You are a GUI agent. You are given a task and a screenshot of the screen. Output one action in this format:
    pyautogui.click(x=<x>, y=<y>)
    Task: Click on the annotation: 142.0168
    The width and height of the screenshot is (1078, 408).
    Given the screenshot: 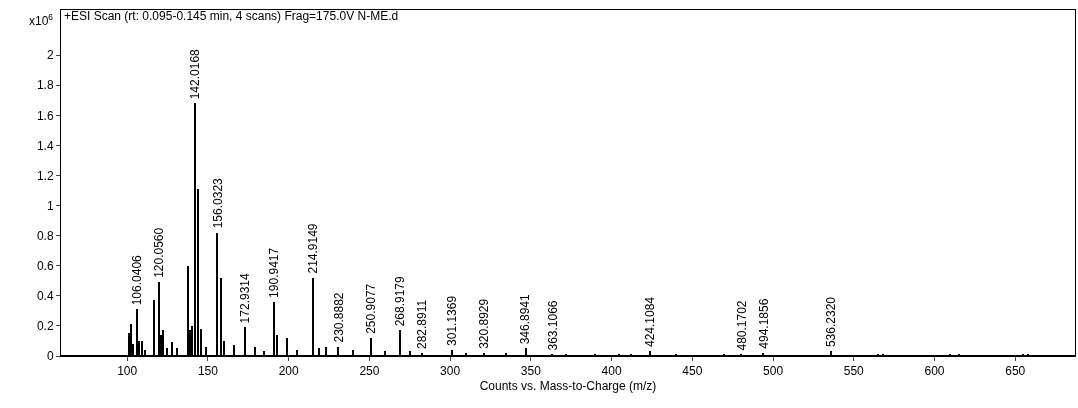 What is the action you would take?
    pyautogui.click(x=194, y=74)
    